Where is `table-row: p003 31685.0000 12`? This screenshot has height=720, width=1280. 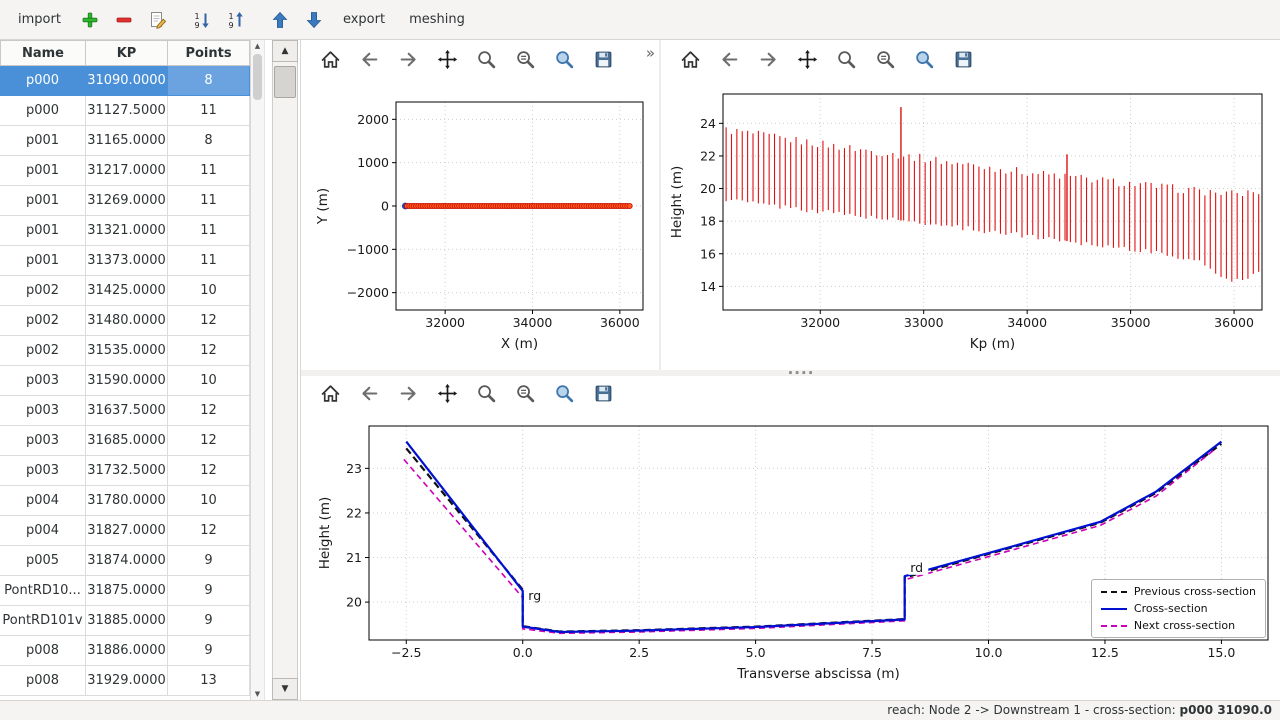 table-row: p003 31685.0000 12 is located at coordinates (125, 441).